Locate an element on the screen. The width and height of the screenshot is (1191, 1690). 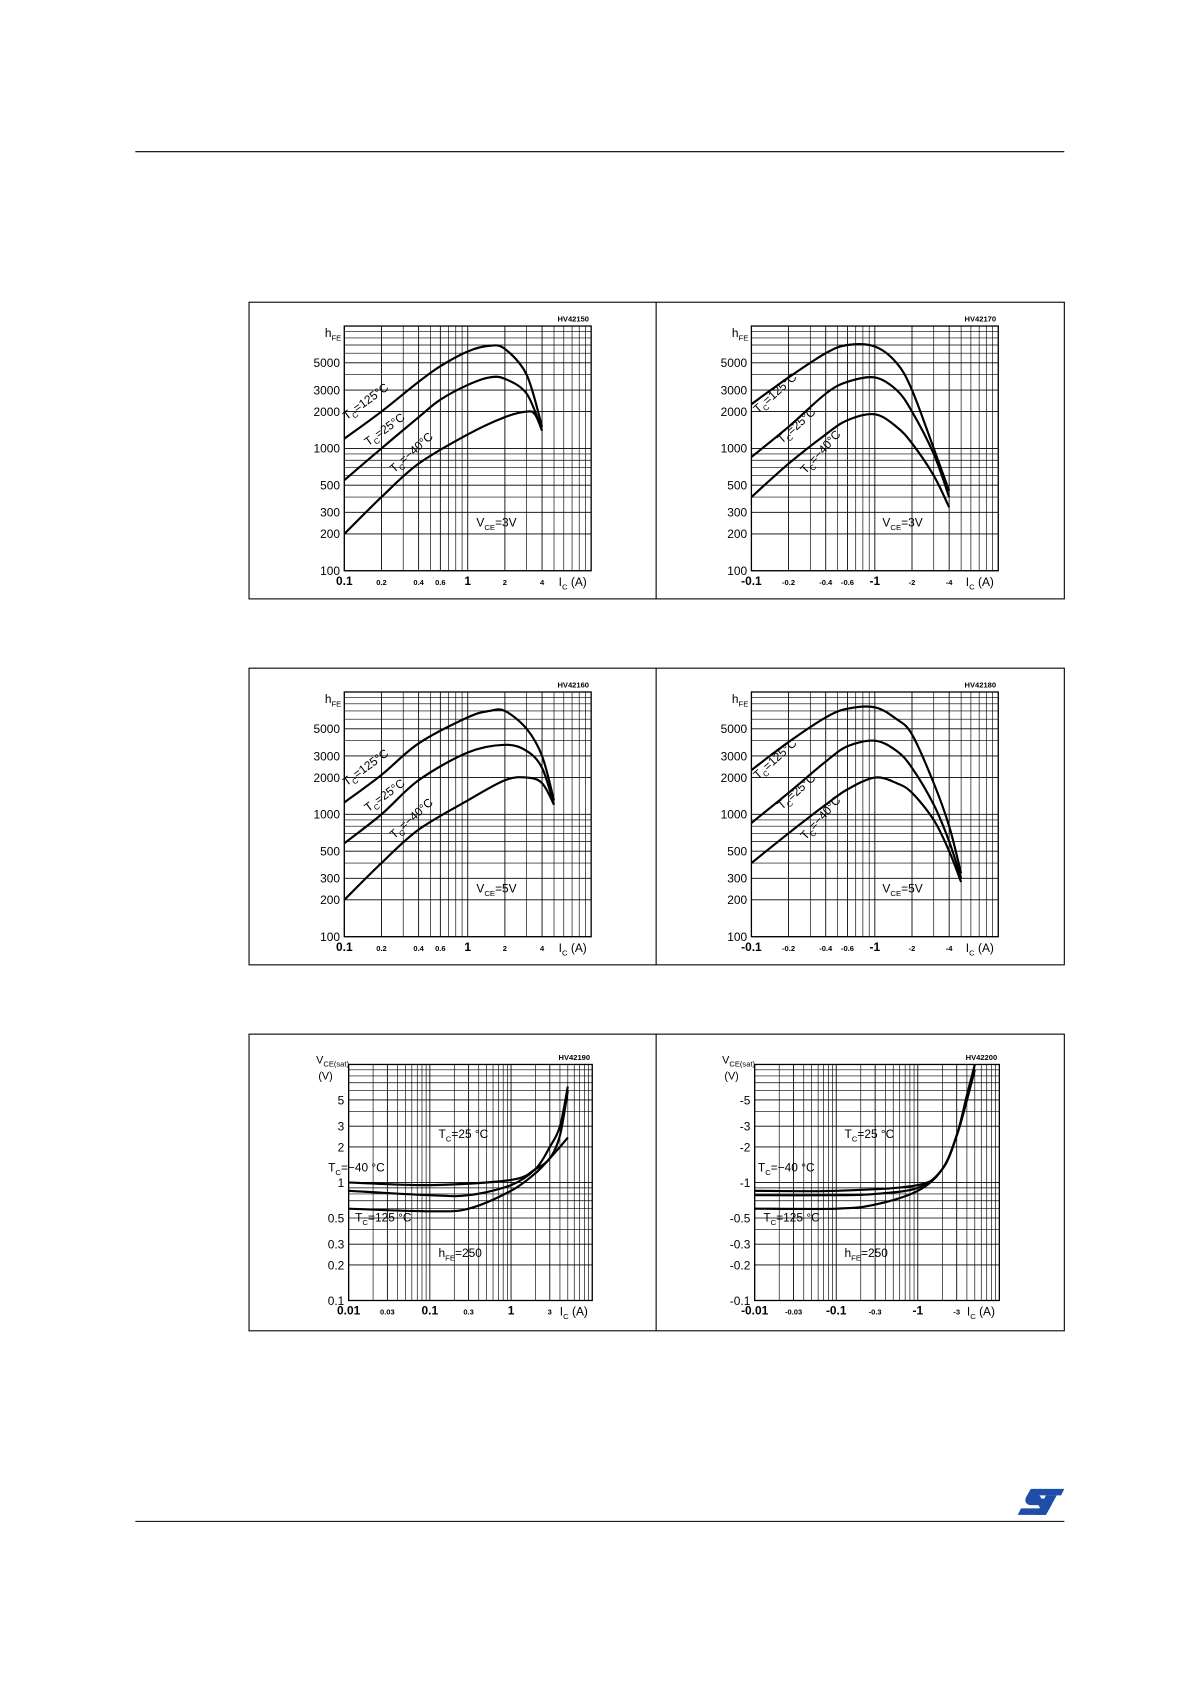
y-tick-label: -2 is located at coordinates (745, 1147).